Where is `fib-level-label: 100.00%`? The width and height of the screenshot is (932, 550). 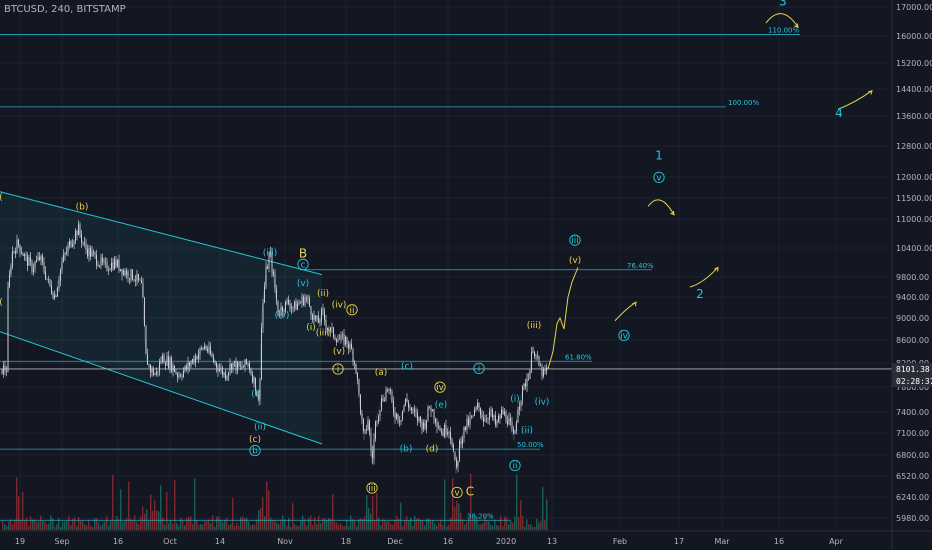 fib-level-label: 100.00% is located at coordinates (743, 103).